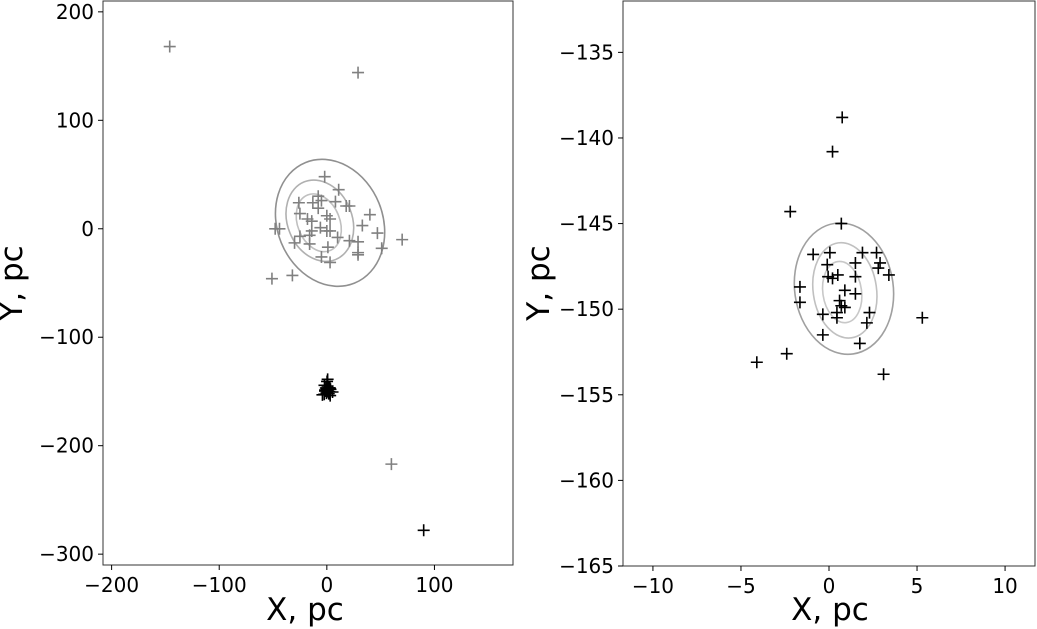  I want to click on right-y-tick-label: −165, so click(586, 566).